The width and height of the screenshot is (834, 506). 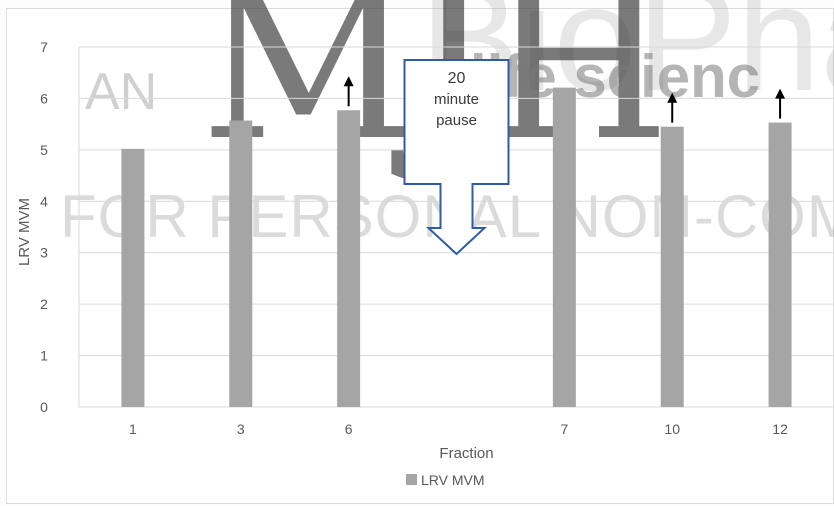 What do you see at coordinates (44, 201) in the screenshot?
I see `y-tick-label: 4` at bounding box center [44, 201].